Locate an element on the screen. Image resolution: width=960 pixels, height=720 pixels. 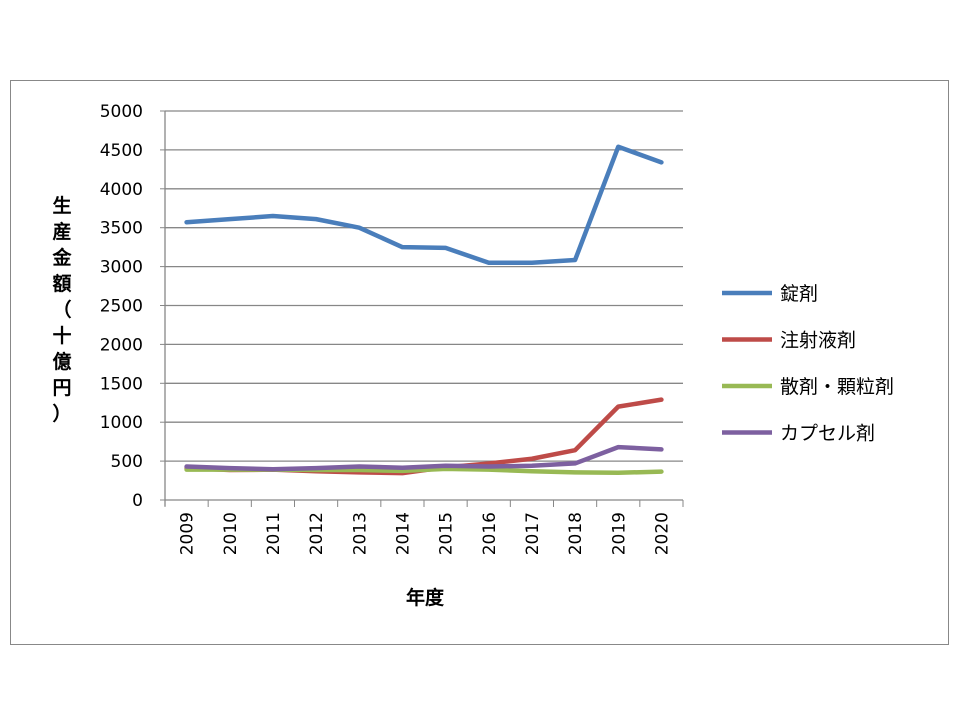
legend-label: カプセル剤 is located at coordinates (827, 434).